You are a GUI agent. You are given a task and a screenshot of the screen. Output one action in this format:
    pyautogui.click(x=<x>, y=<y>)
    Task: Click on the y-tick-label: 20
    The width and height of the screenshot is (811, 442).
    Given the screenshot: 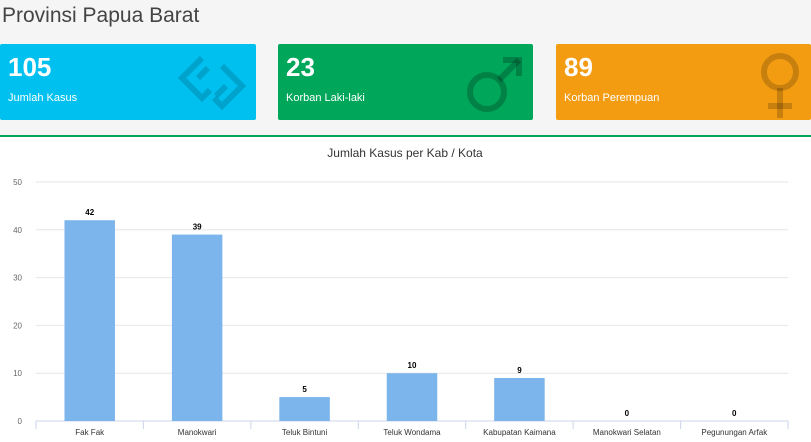 What is the action you would take?
    pyautogui.click(x=17, y=325)
    